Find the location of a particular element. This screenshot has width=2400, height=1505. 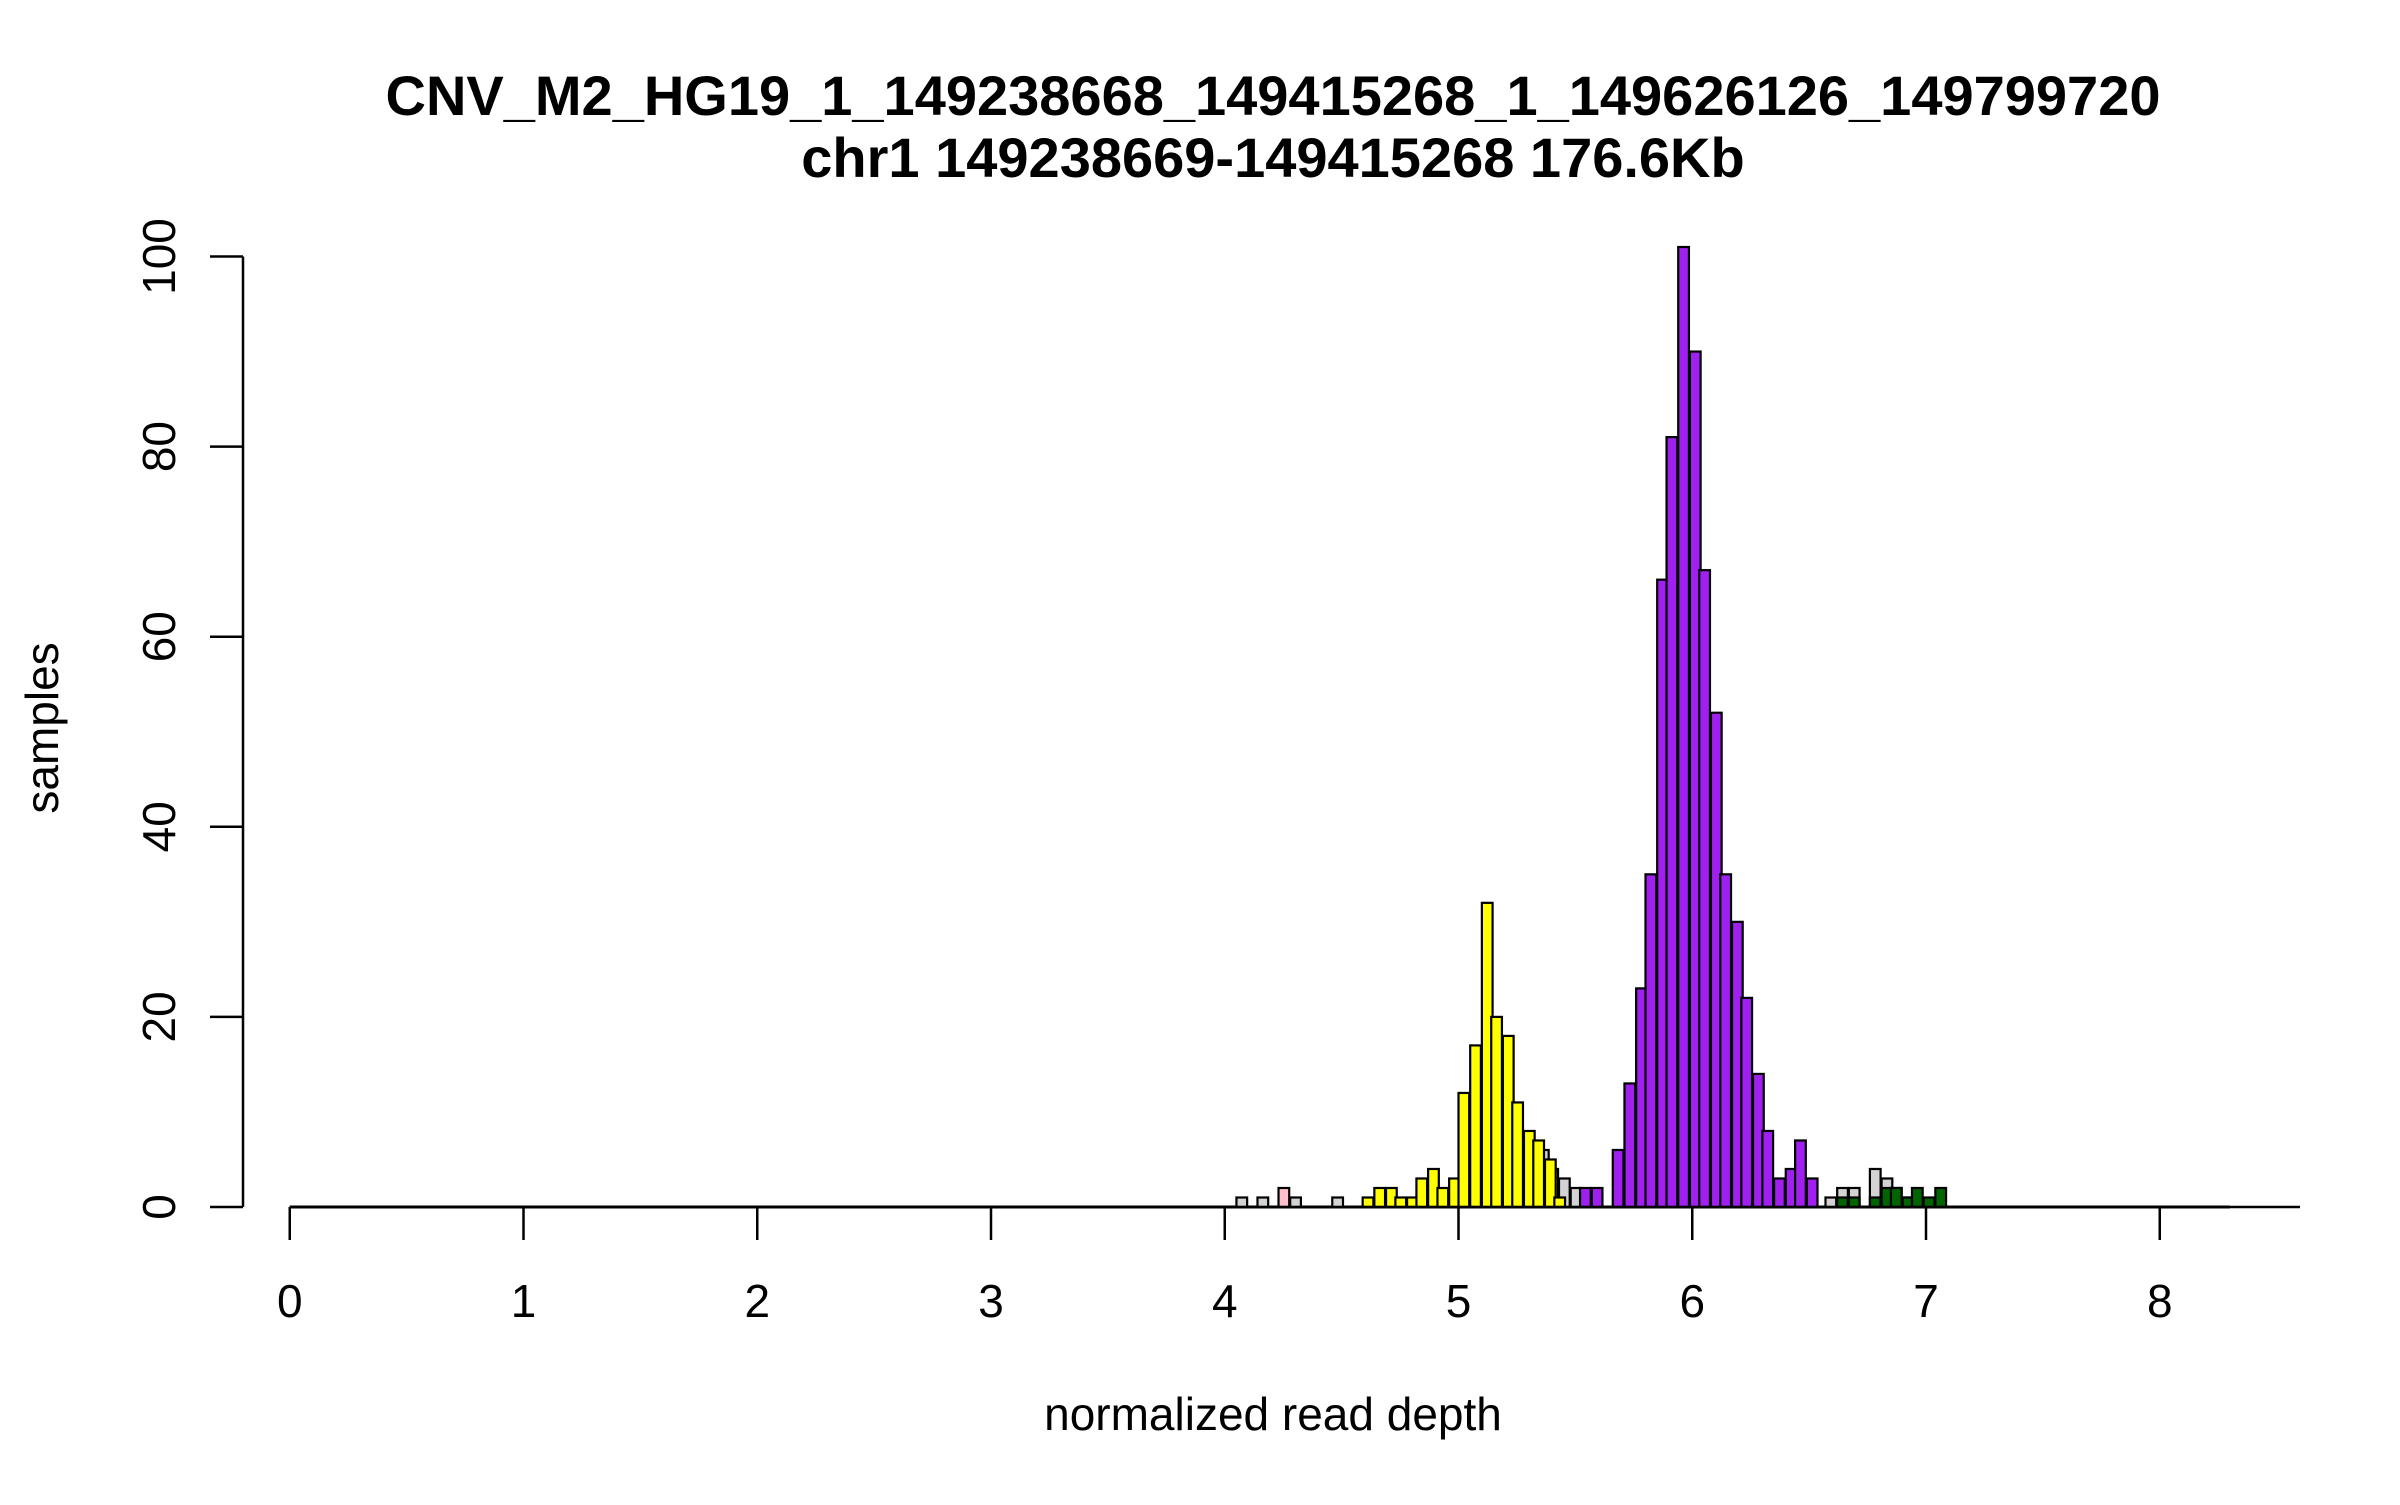

x-tick-label: 6 is located at coordinates (1692, 1301).